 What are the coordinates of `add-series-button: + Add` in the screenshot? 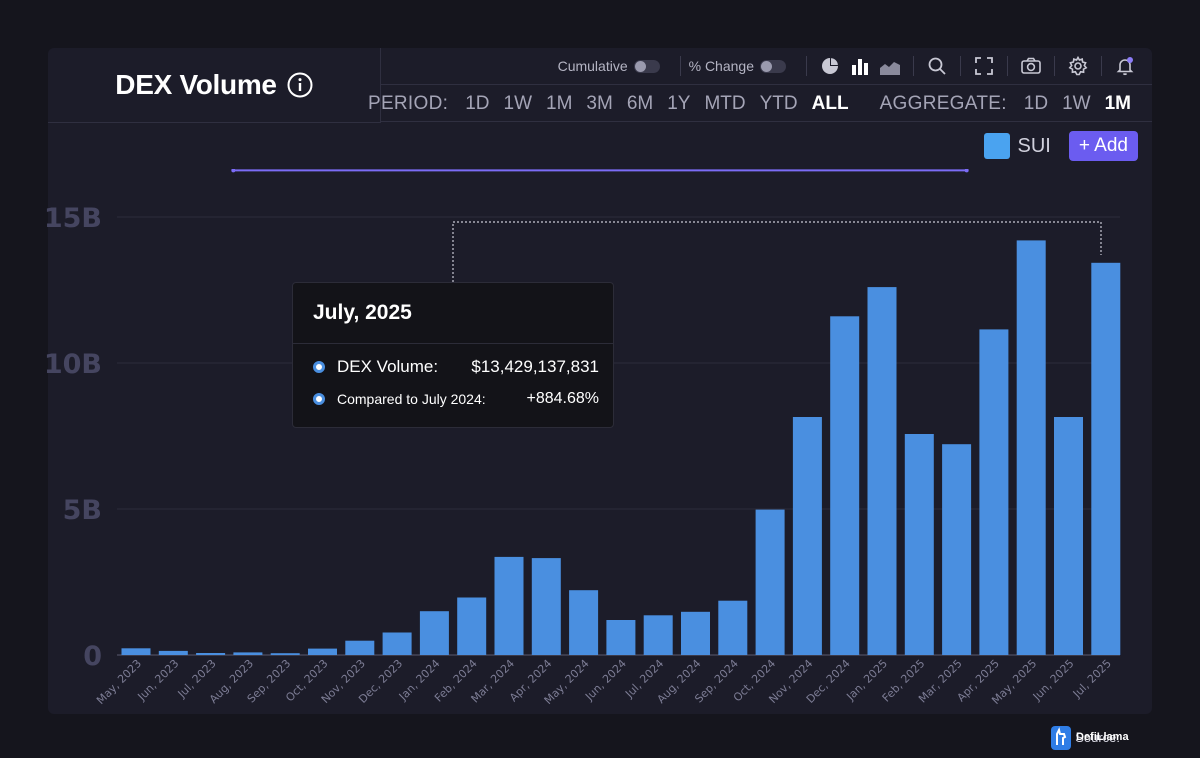 It's located at (1103, 146).